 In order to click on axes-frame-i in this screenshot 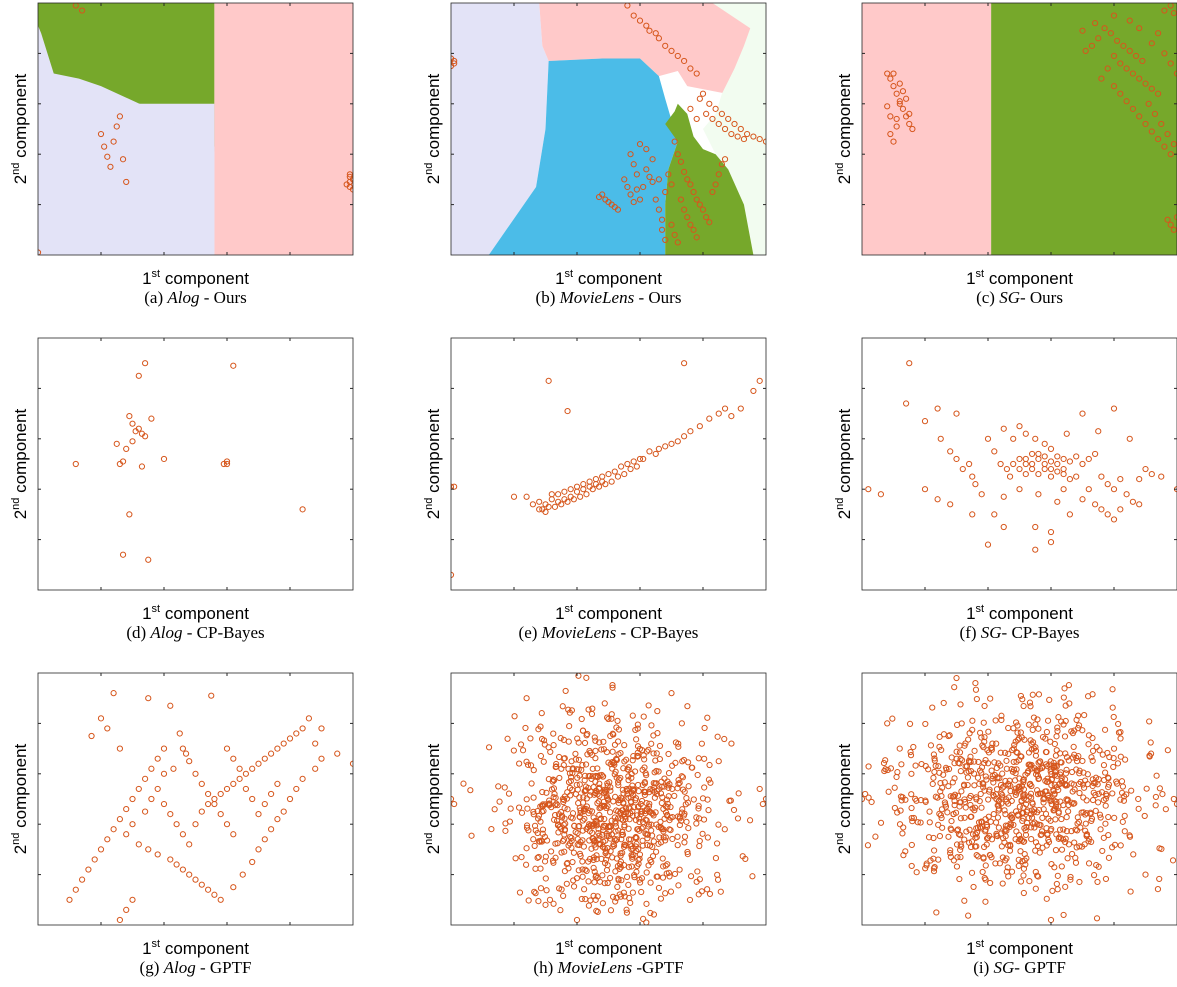, I will do `click(1019, 799)`.